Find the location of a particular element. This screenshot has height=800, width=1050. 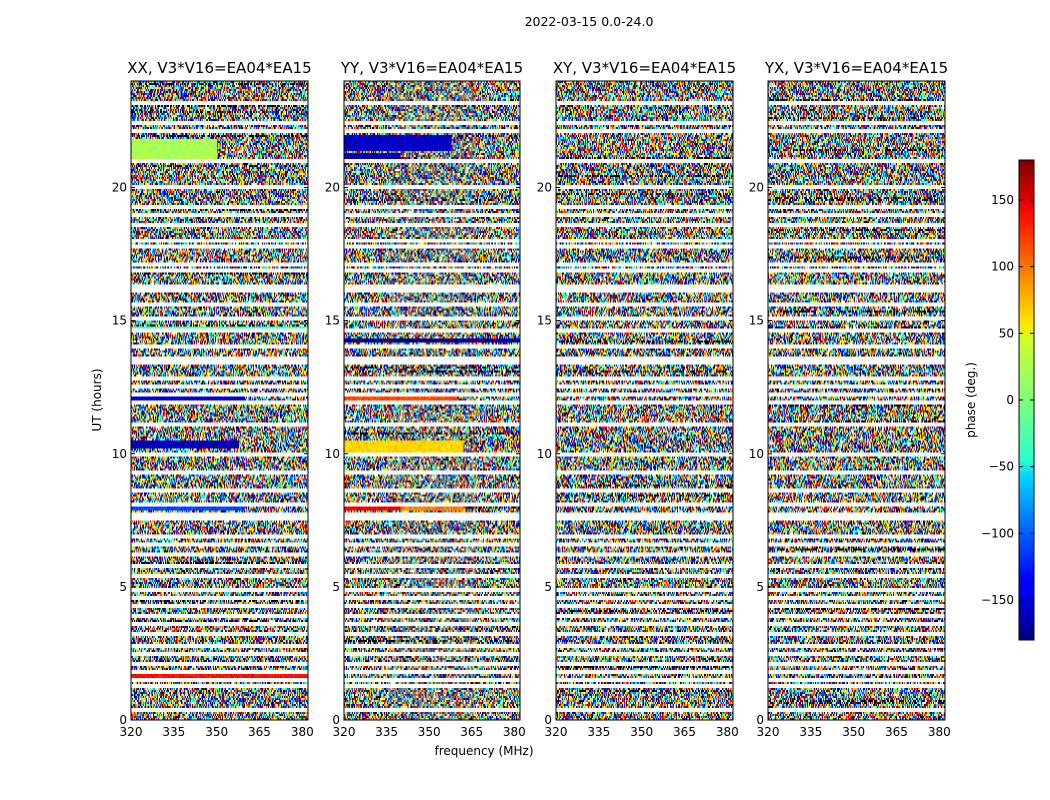

colorbar-tick-label: 100 is located at coordinates (1002, 267).